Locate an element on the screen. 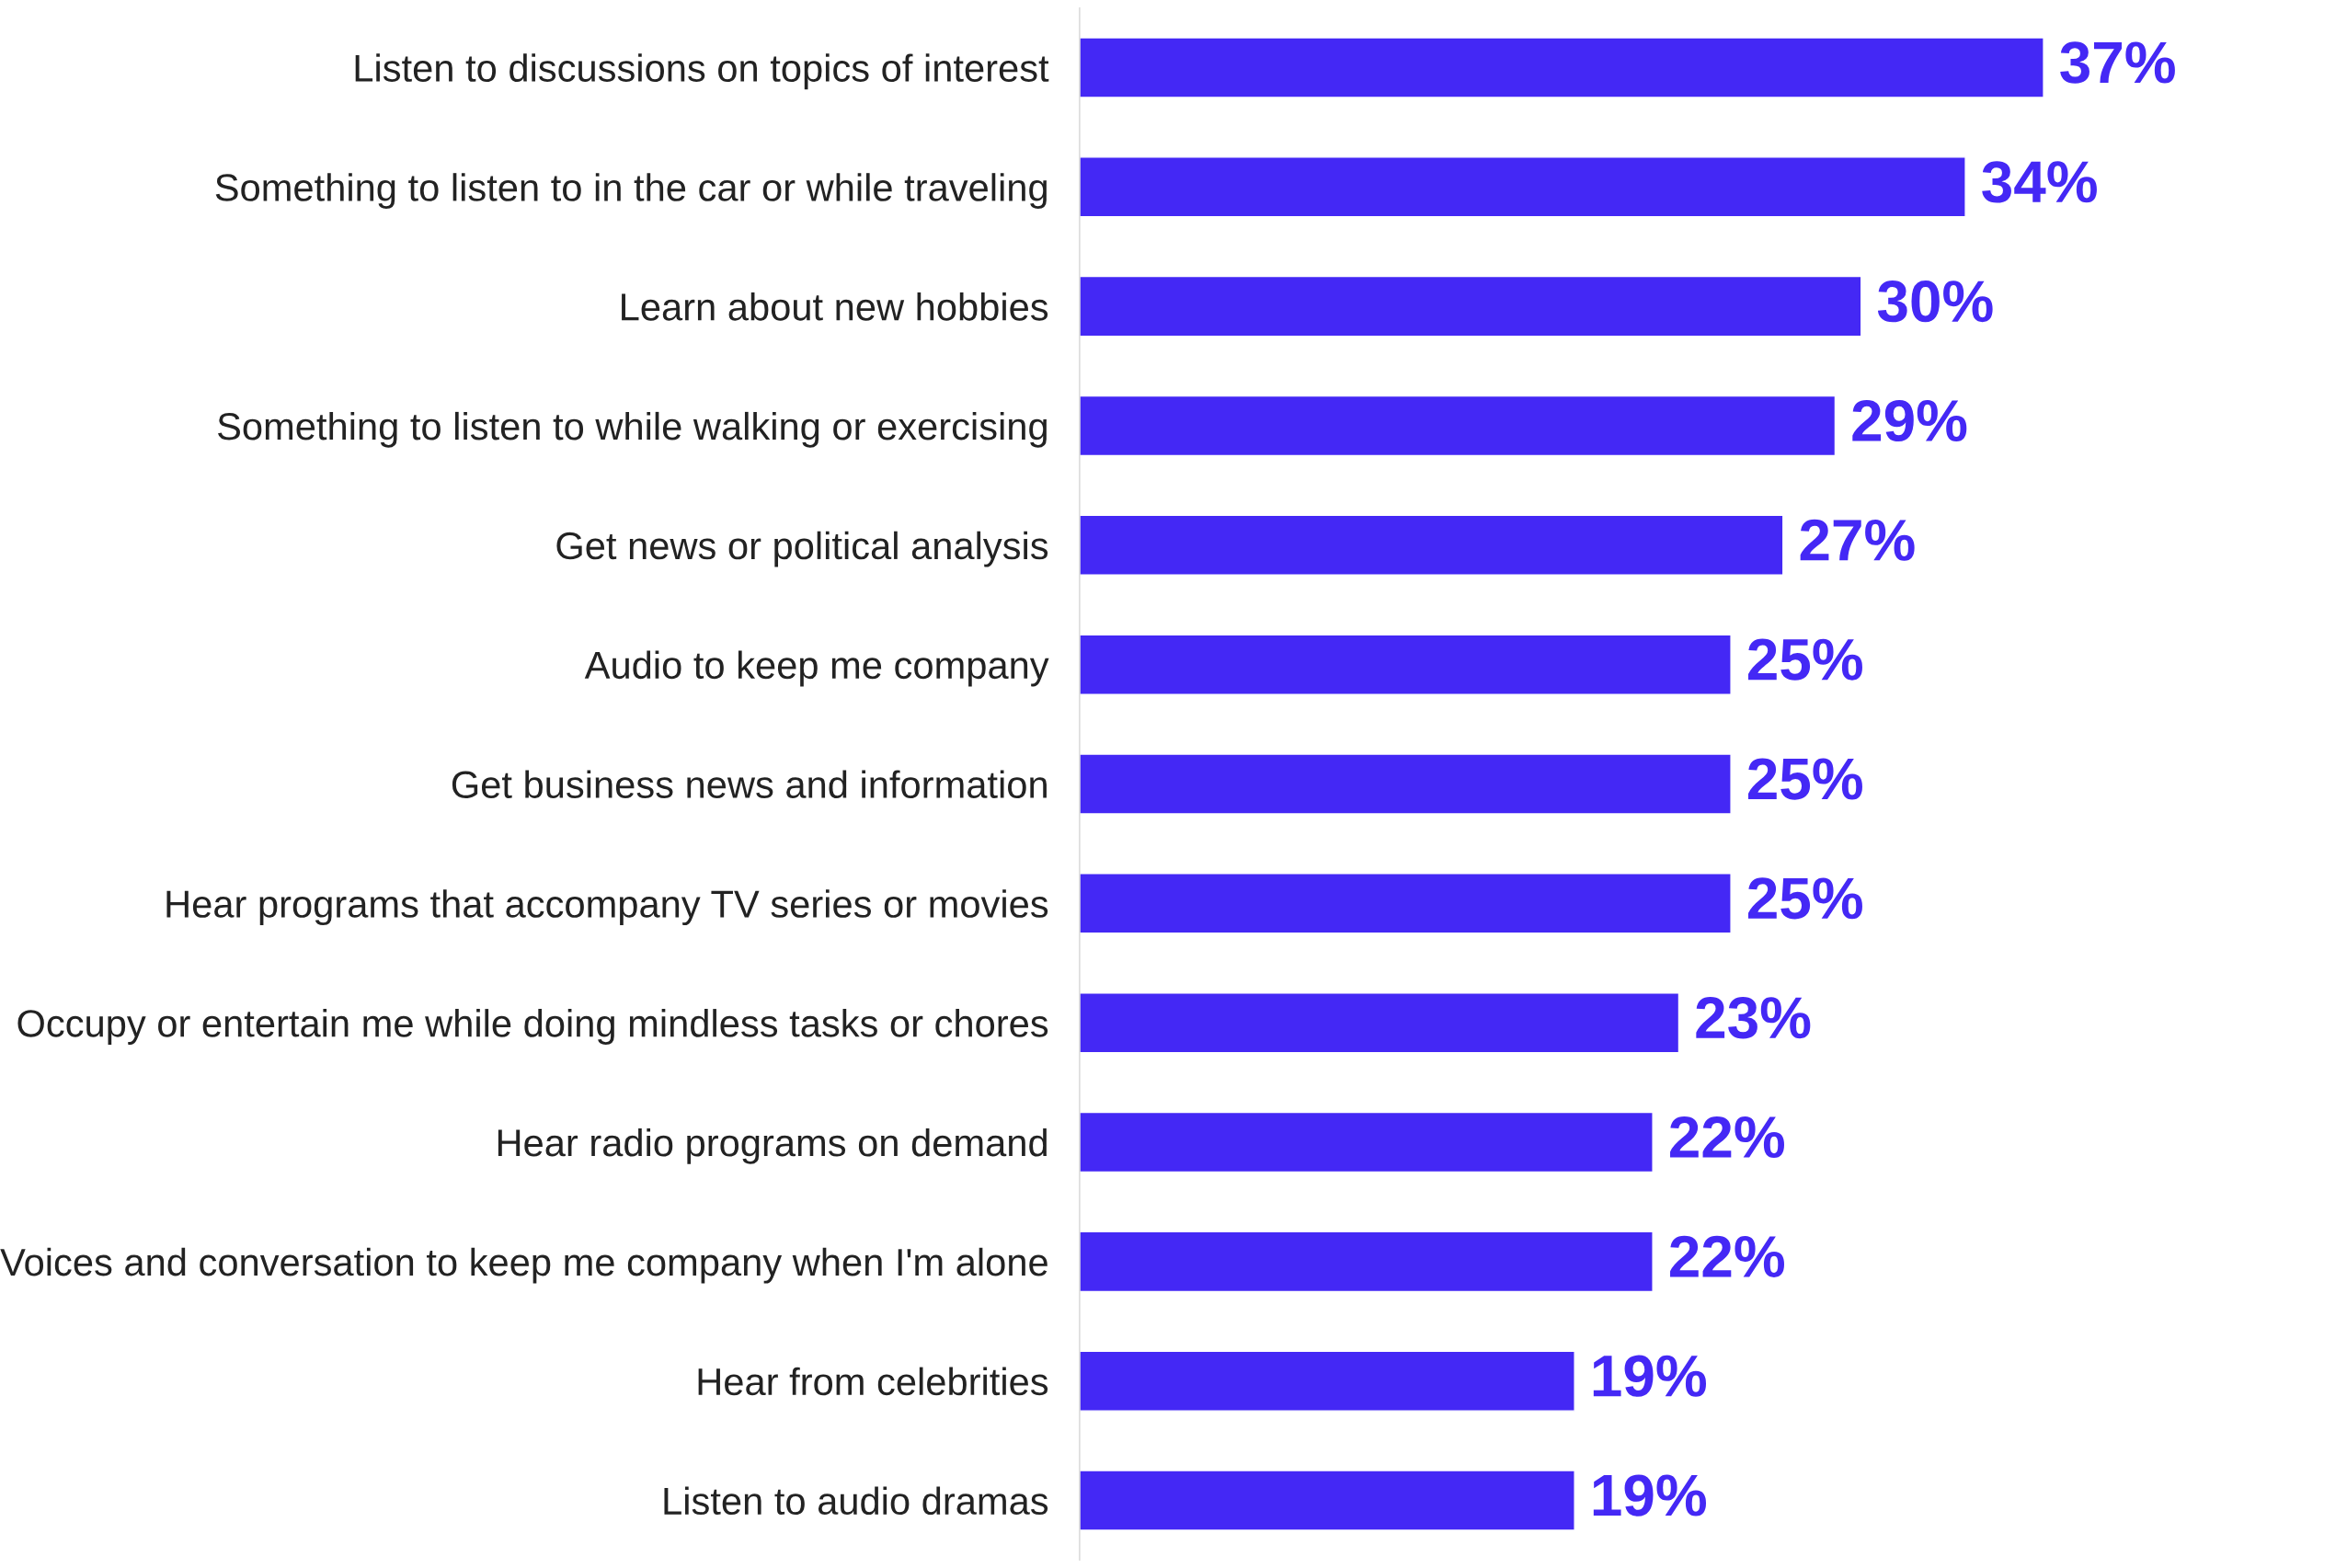 The width and height of the screenshot is (2347, 1568). data-label: 37% is located at coordinates (2117, 62).